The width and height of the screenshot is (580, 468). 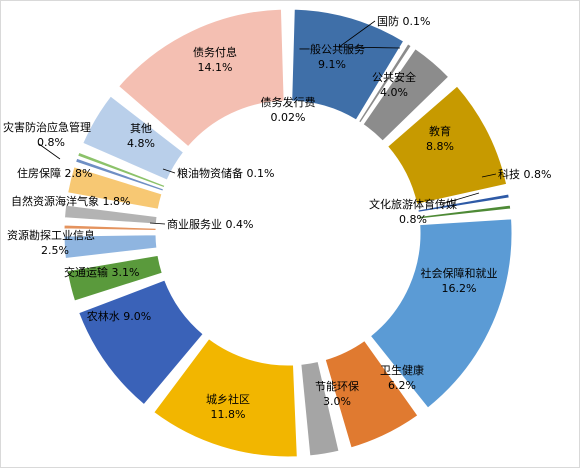 I want to click on slice-15-name: 住房保障, so click(x=39, y=173).